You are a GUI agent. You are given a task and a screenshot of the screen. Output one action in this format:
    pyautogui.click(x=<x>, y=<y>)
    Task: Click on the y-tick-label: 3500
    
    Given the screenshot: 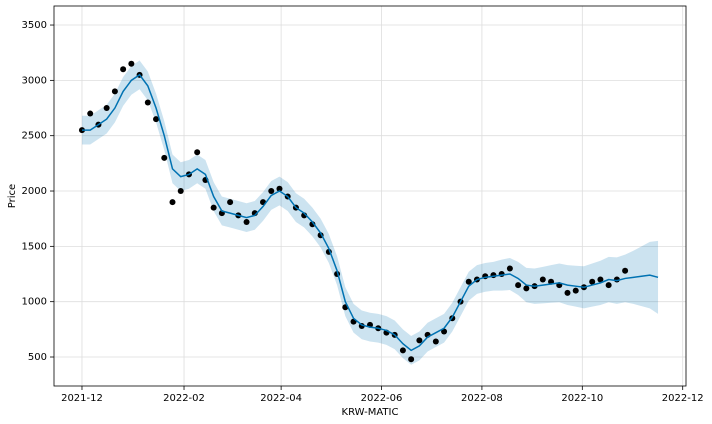 What is the action you would take?
    pyautogui.click(x=34, y=25)
    